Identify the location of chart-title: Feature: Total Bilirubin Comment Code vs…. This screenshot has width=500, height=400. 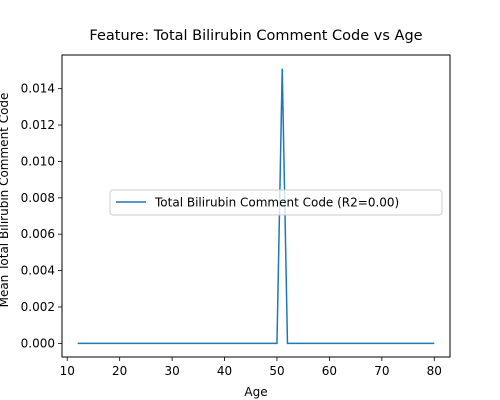
(255, 36).